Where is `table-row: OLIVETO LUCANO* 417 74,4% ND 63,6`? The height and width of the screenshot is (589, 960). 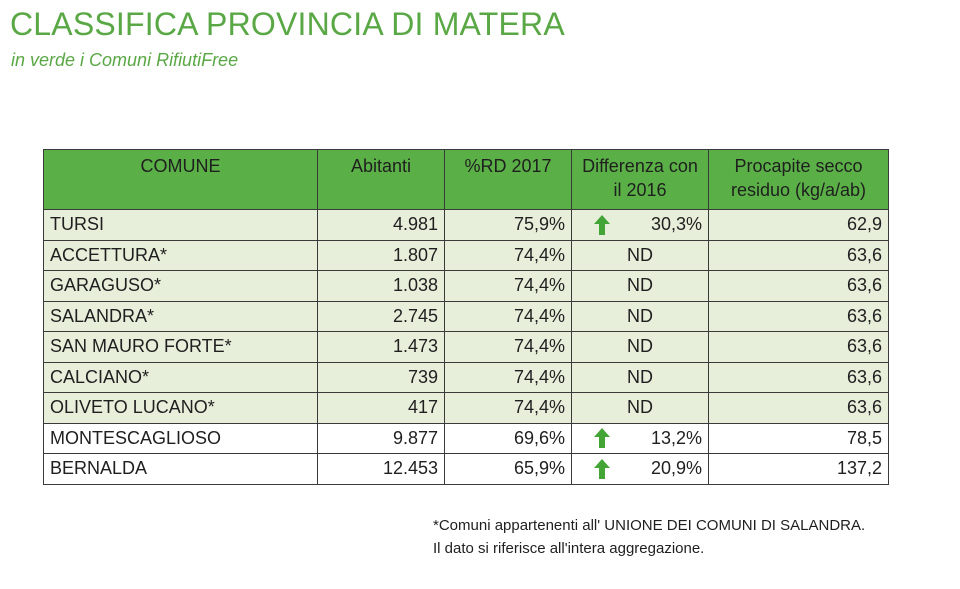
table-row: OLIVETO LUCANO* 417 74,4% ND 63,6 is located at coordinates (466, 408).